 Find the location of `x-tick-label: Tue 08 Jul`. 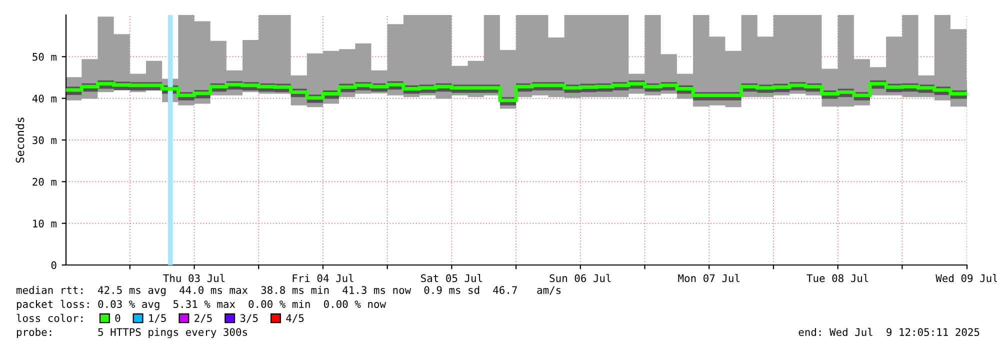

x-tick-label: Tue 08 Jul is located at coordinates (837, 278).